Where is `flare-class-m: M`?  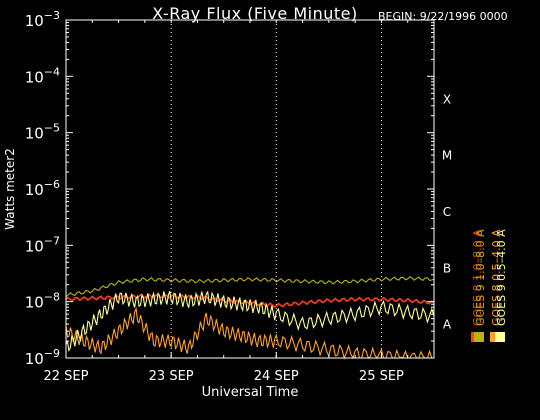 flare-class-m: M is located at coordinates (447, 156).